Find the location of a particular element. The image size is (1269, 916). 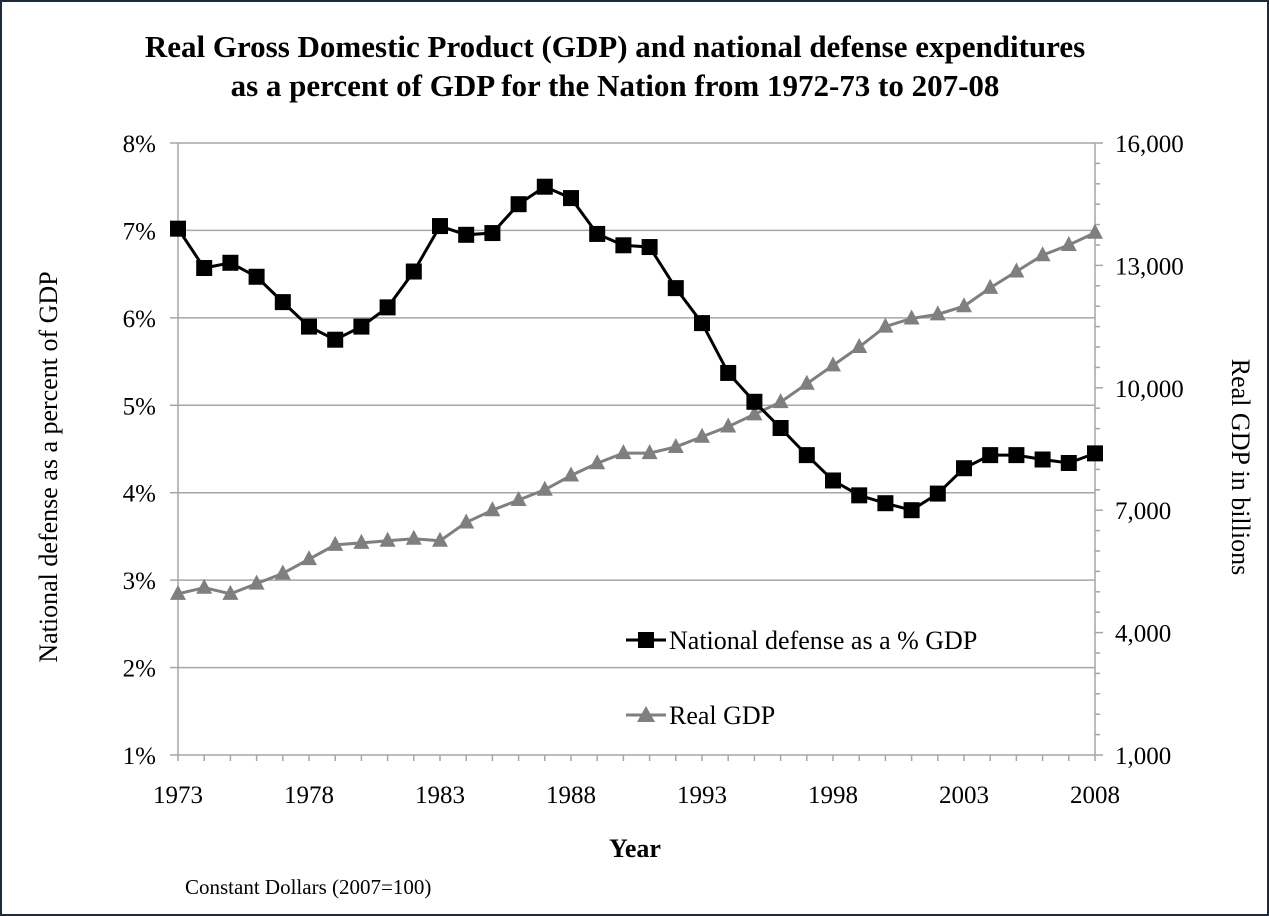

x-tick-label: 1973 is located at coordinates (178, 795).